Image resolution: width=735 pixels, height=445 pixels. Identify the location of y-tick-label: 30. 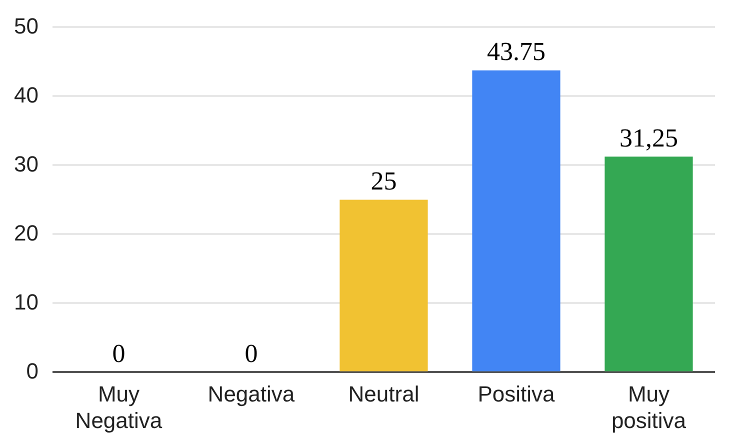
(26, 163).